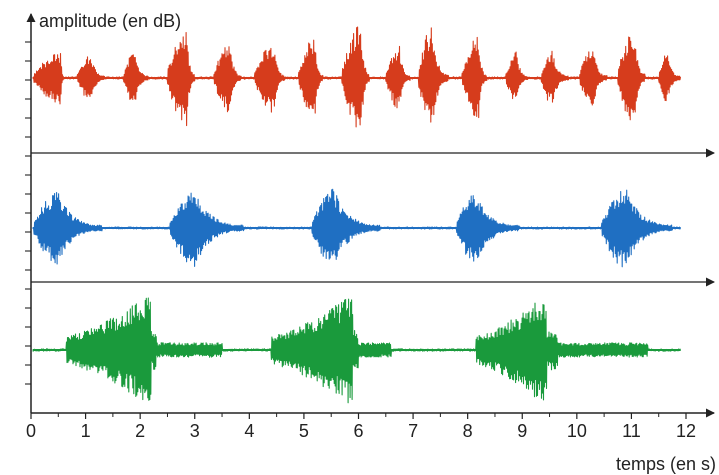 Image resolution: width=719 pixels, height=475 pixels. Describe the element at coordinates (28, 213) in the screenshot. I see `y-axis-ticks` at that location.